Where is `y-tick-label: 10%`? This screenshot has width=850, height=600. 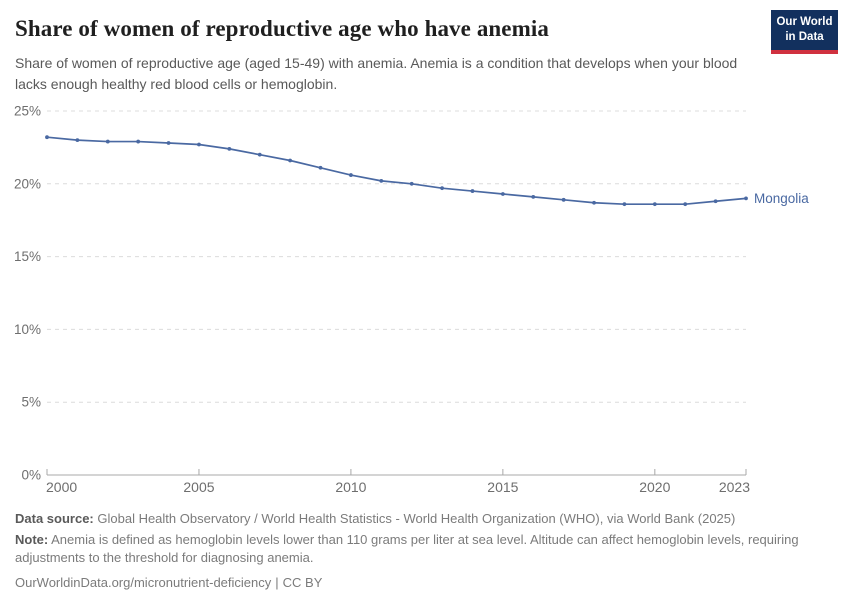
y-tick-label: 10% is located at coordinates (27, 329).